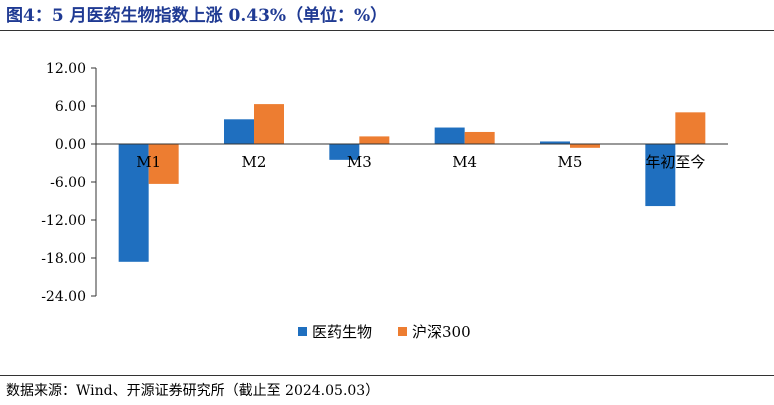 The height and width of the screenshot is (405, 774). What do you see at coordinates (441, 332) in the screenshot?
I see `legend-label: 沪深300` at bounding box center [441, 332].